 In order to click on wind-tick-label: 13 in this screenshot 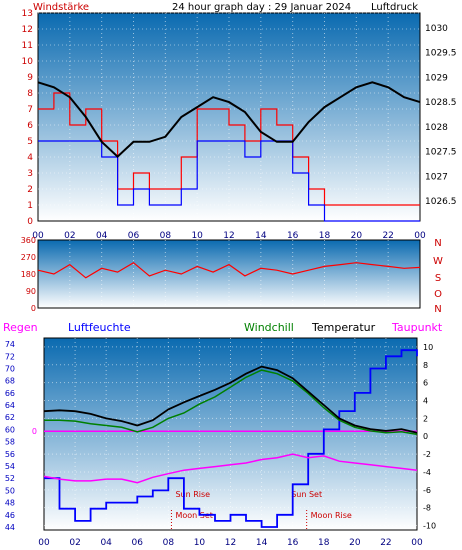, I will do `click(27, 14)`.